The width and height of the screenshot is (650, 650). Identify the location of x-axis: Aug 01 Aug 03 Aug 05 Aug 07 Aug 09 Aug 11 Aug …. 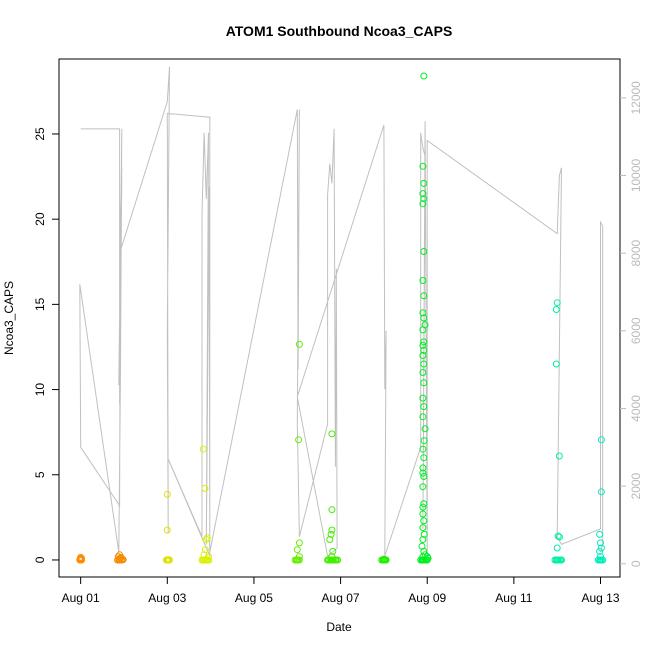
(341, 590).